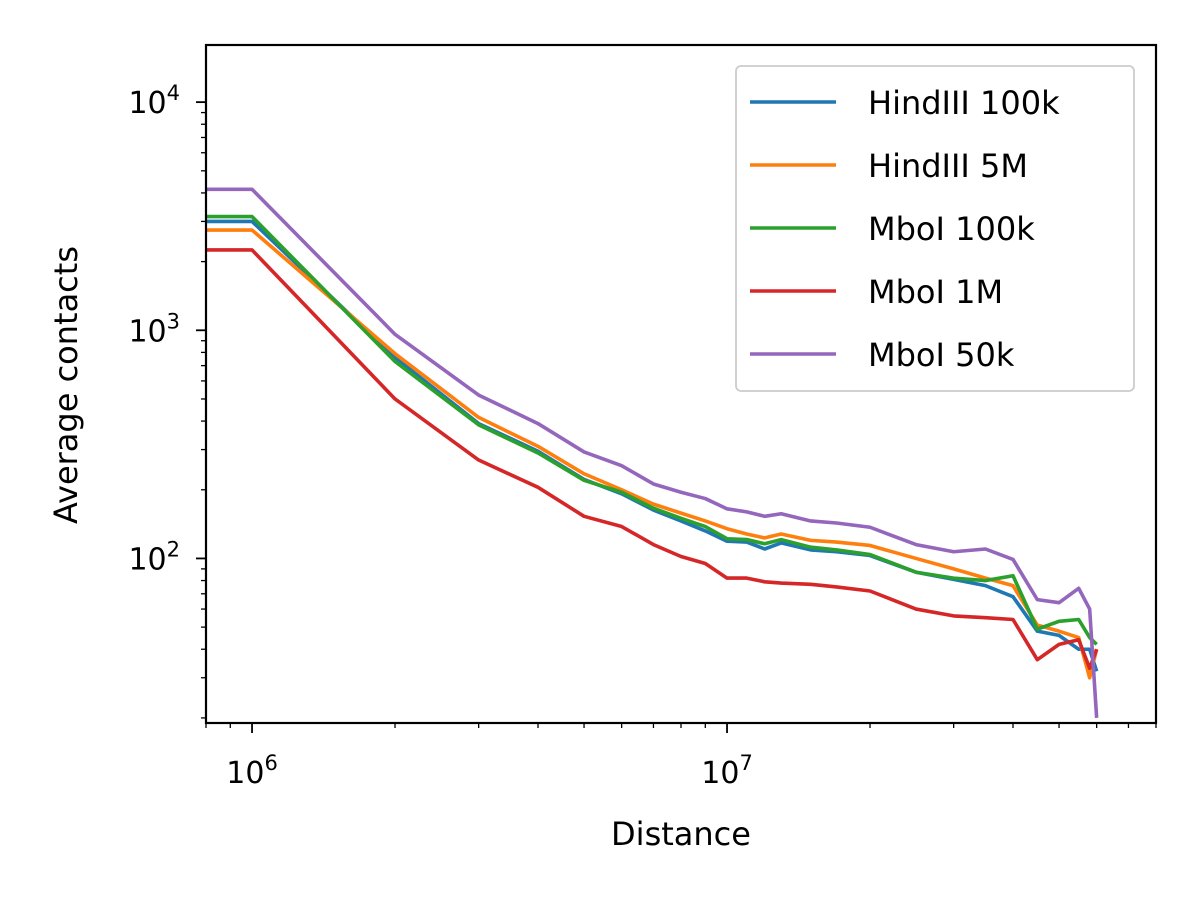 This screenshot has width=1200, height=900. What do you see at coordinates (964, 103) in the screenshot?
I see `legend-label-0: HindIII 100k` at bounding box center [964, 103].